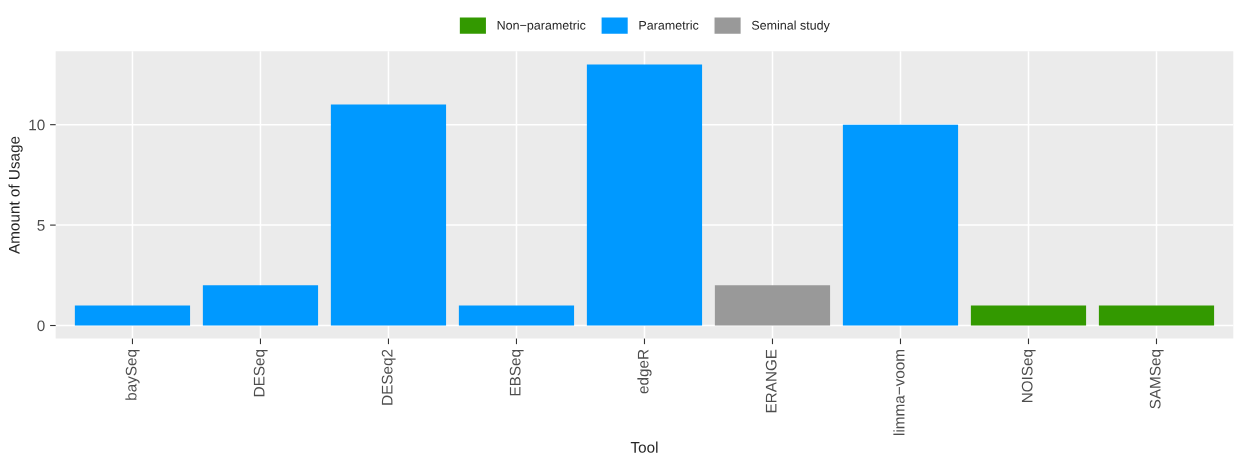 This screenshot has height=467, width=1237. I want to click on x-tick-label: limma−voom, so click(899, 392).